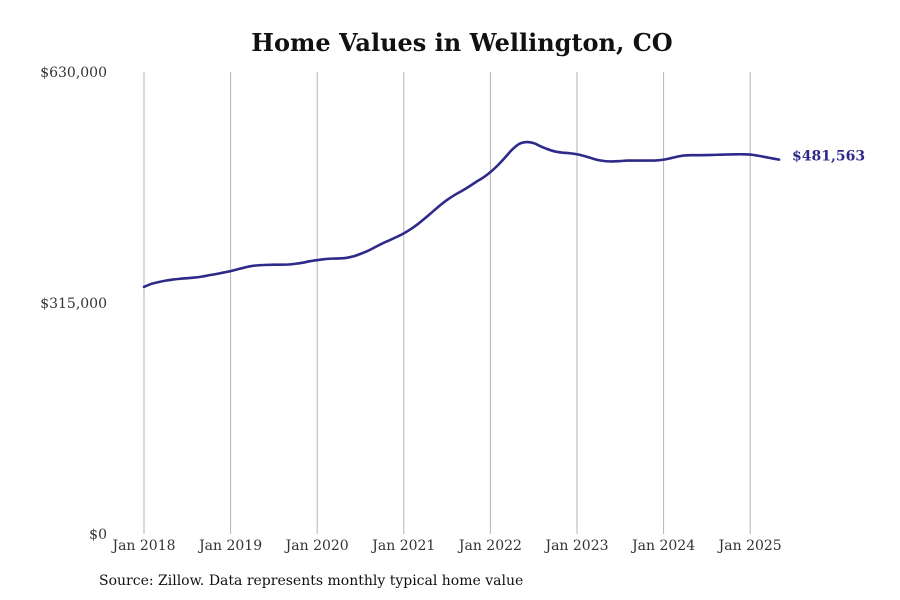  Describe the element at coordinates (749, 546) in the screenshot. I see `x-tick-label: Jan 2025` at that location.